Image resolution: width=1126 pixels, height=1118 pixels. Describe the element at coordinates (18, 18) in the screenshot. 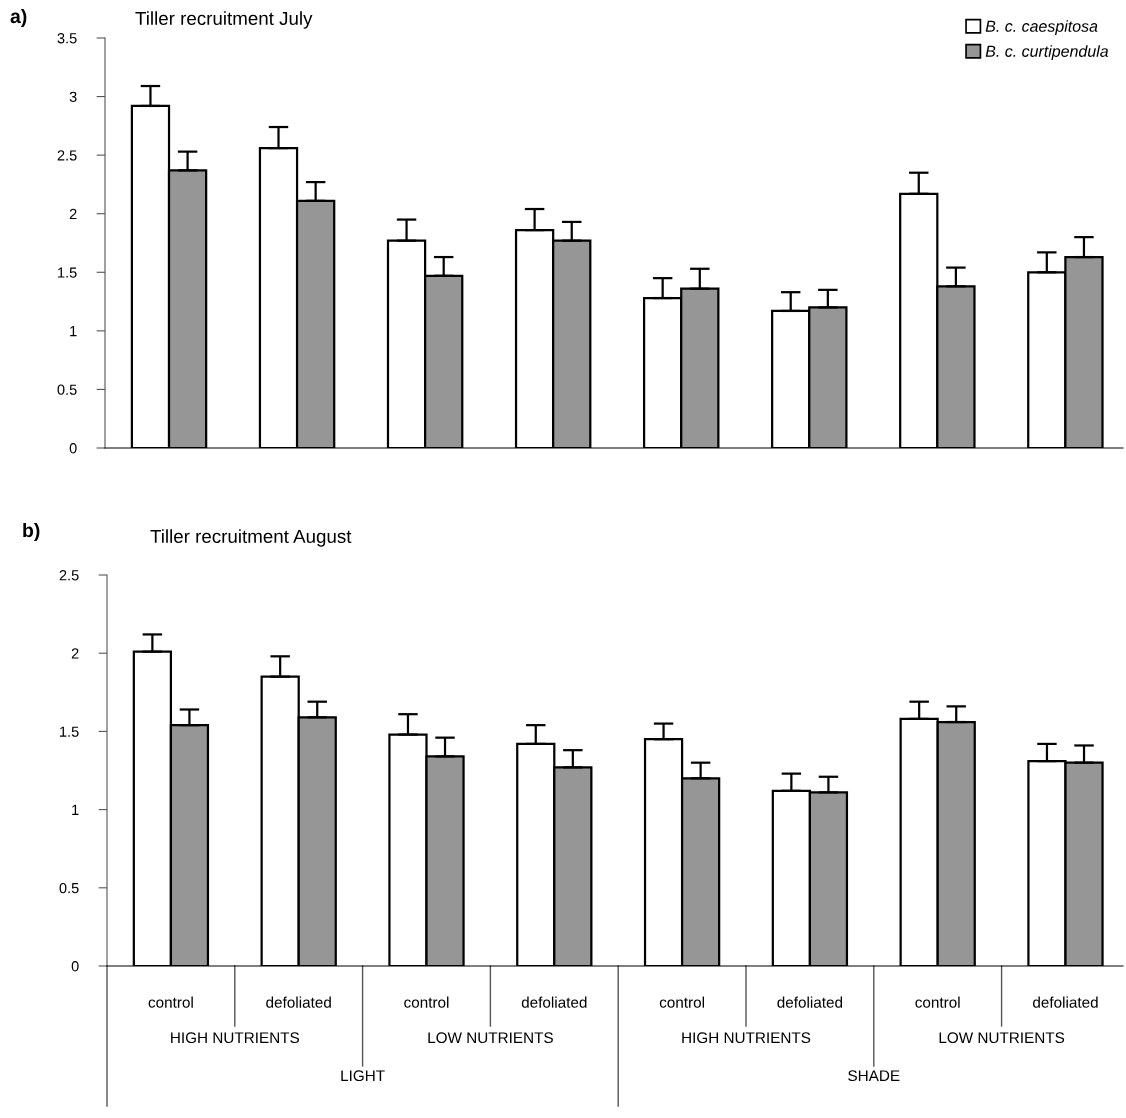

I see `text: a)` at that location.